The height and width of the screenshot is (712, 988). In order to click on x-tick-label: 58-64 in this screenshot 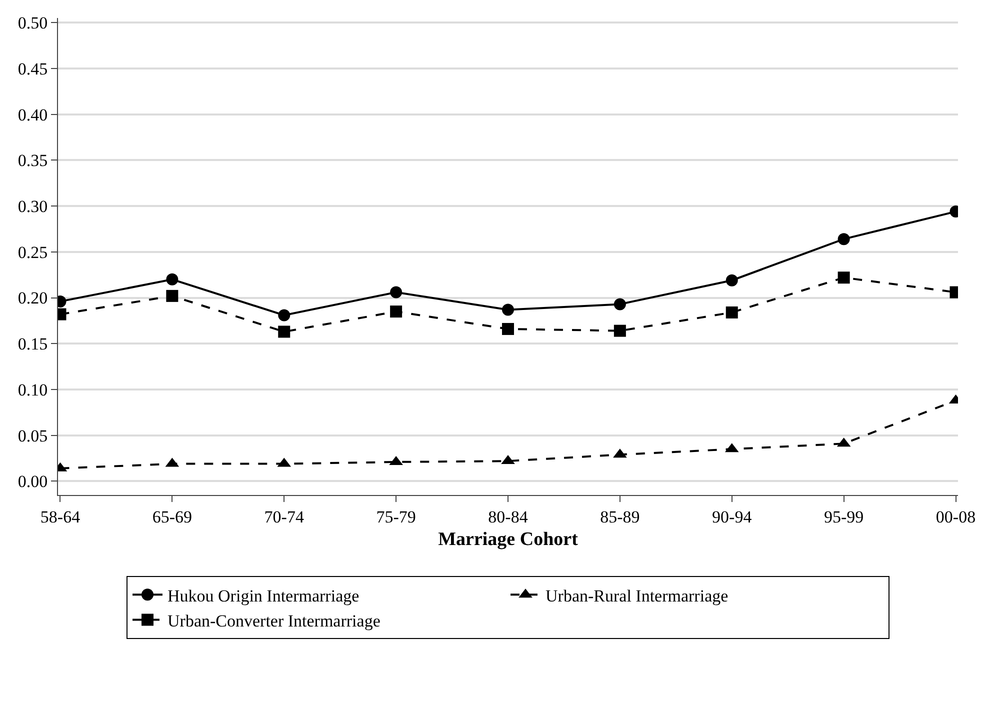, I will do `click(60, 516)`.